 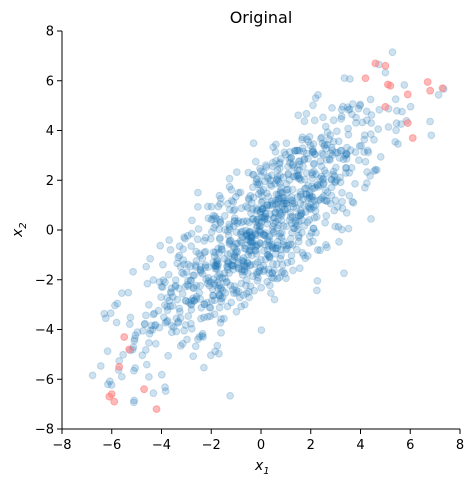 What do you see at coordinates (161, 445) in the screenshot?
I see `x-tick-label: −4` at bounding box center [161, 445].